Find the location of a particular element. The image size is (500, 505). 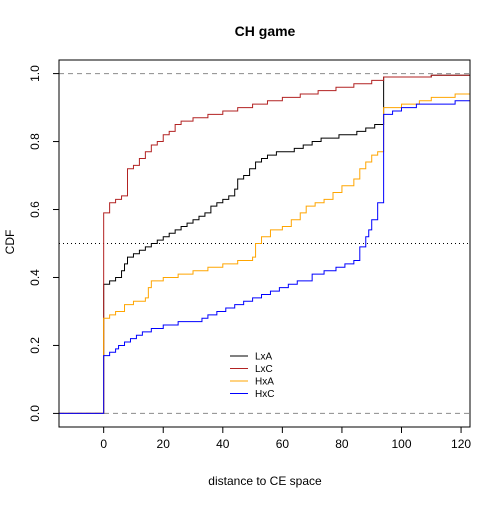

x-axis-label: distance to CE space is located at coordinates (265, 481).